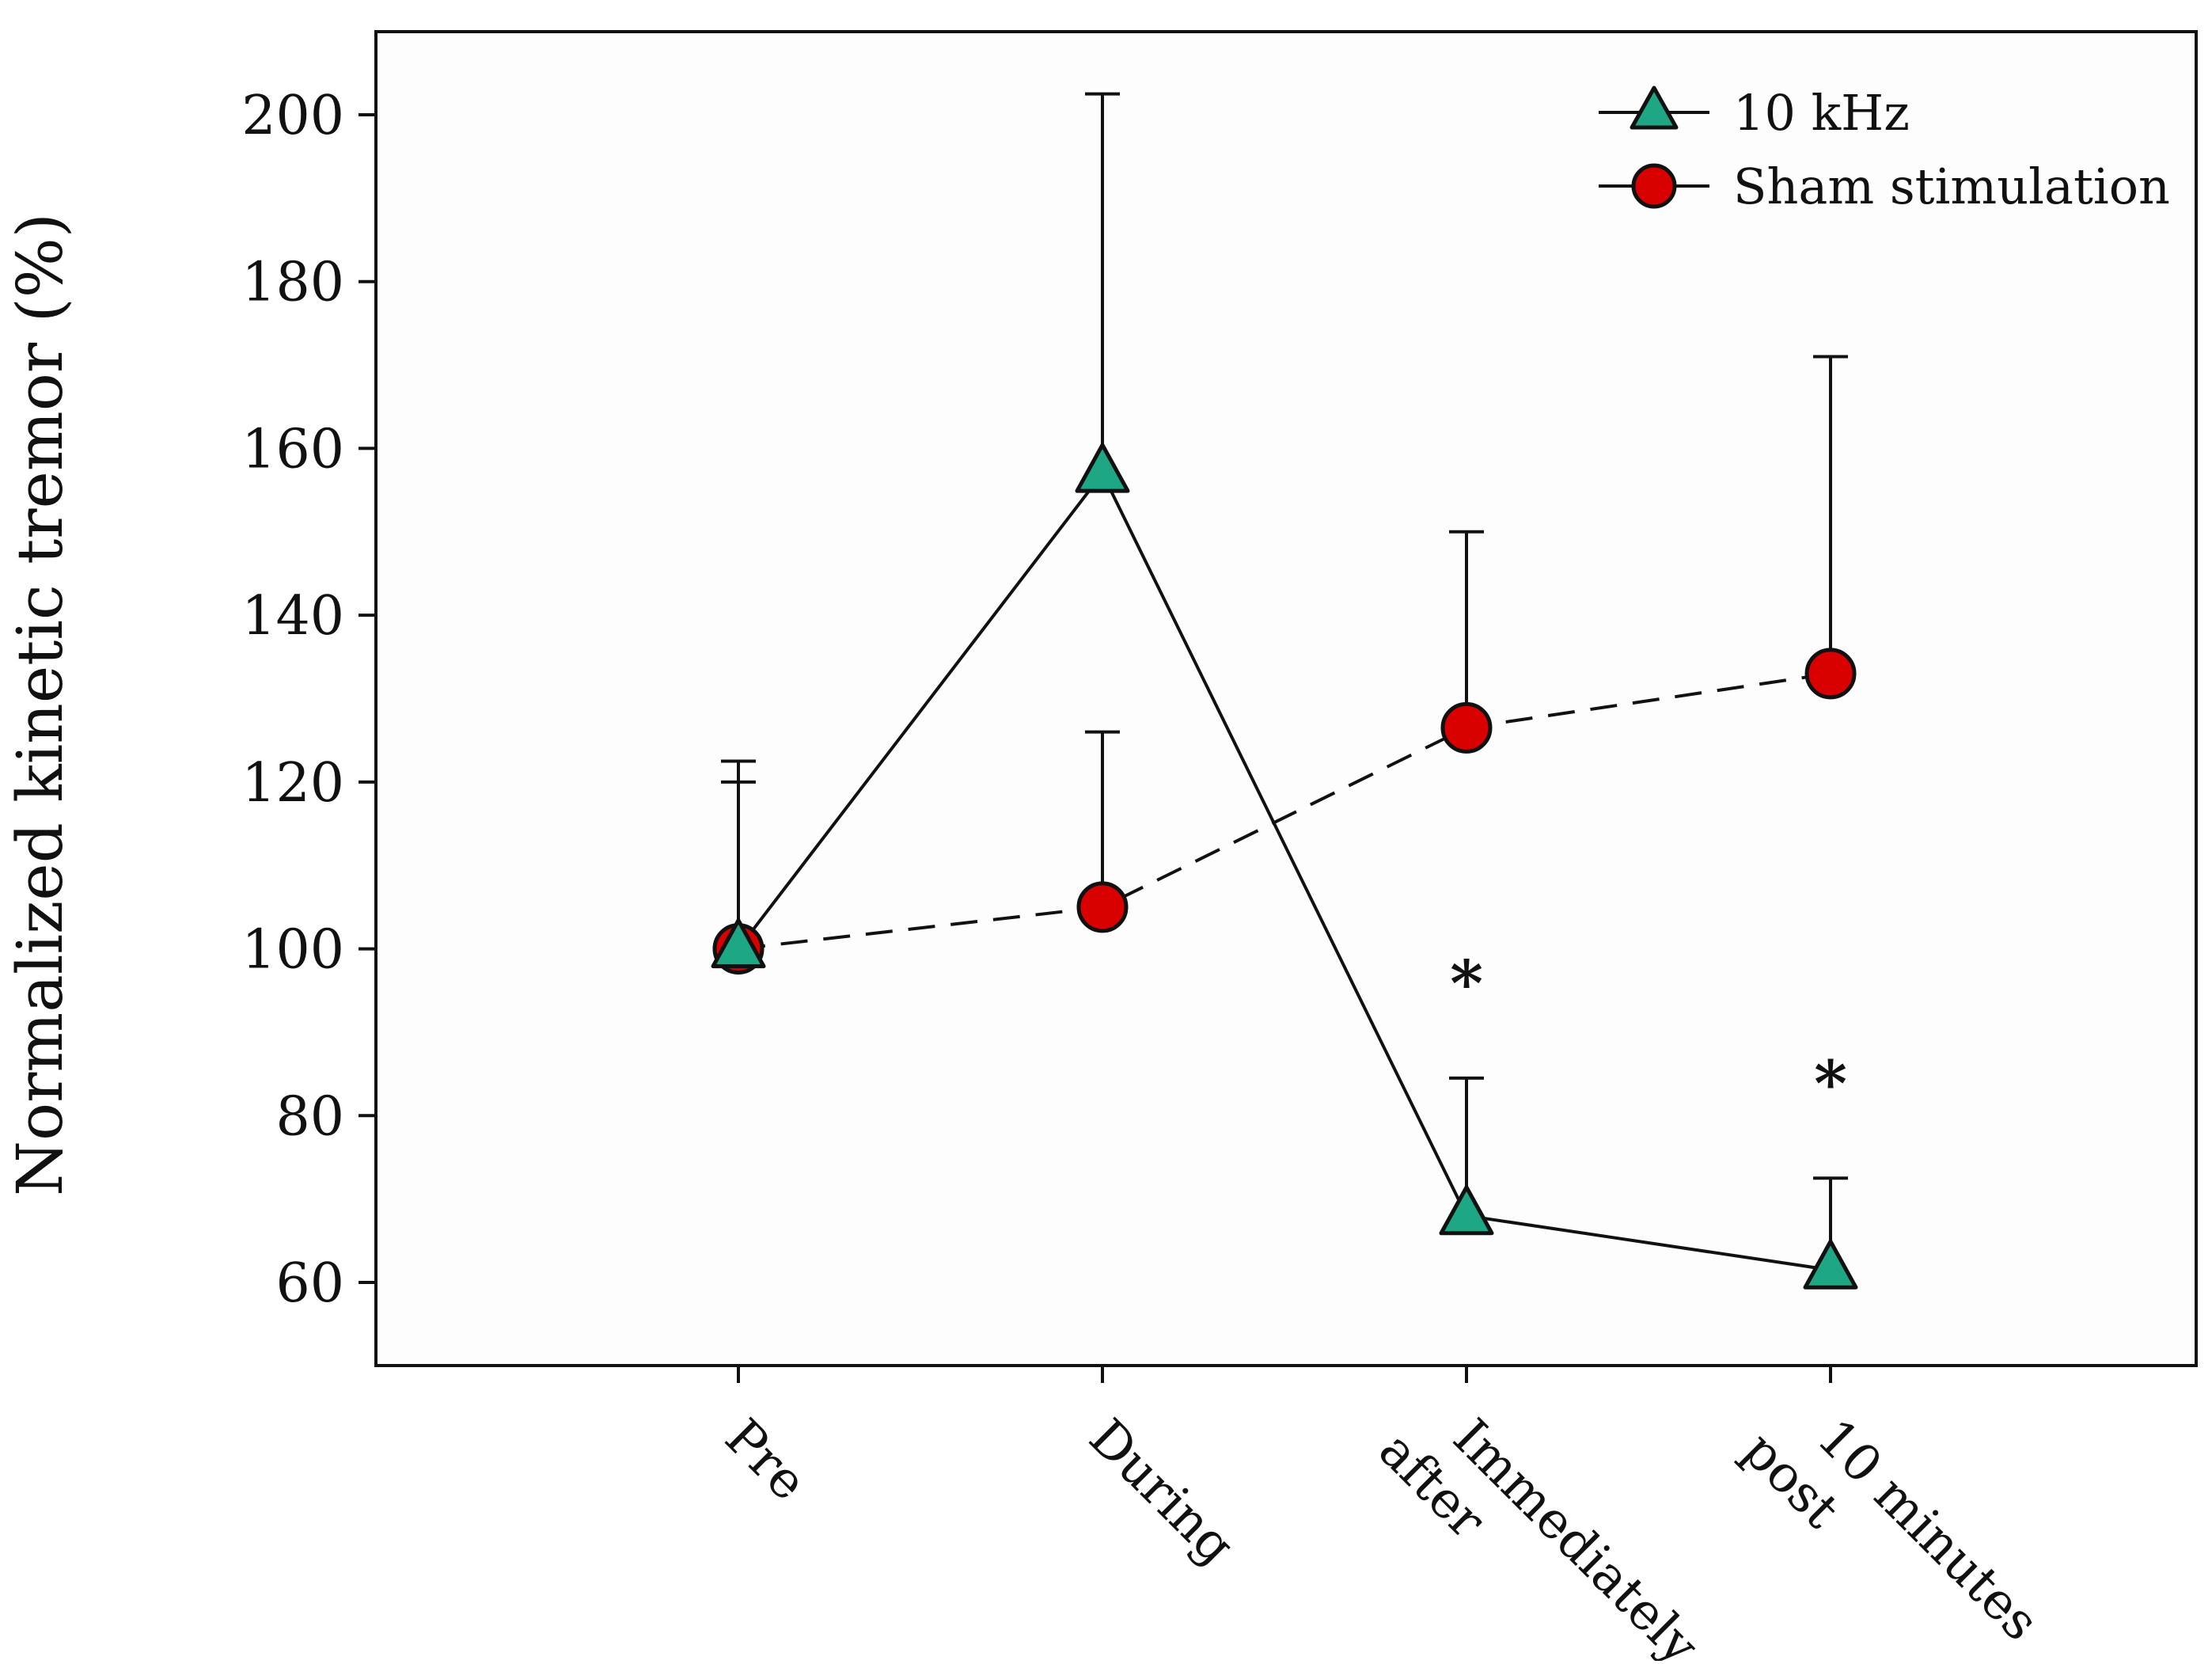 The height and width of the screenshot is (1664, 2212). Describe the element at coordinates (292, 449) in the screenshot. I see `y-tick-label: 160` at that location.